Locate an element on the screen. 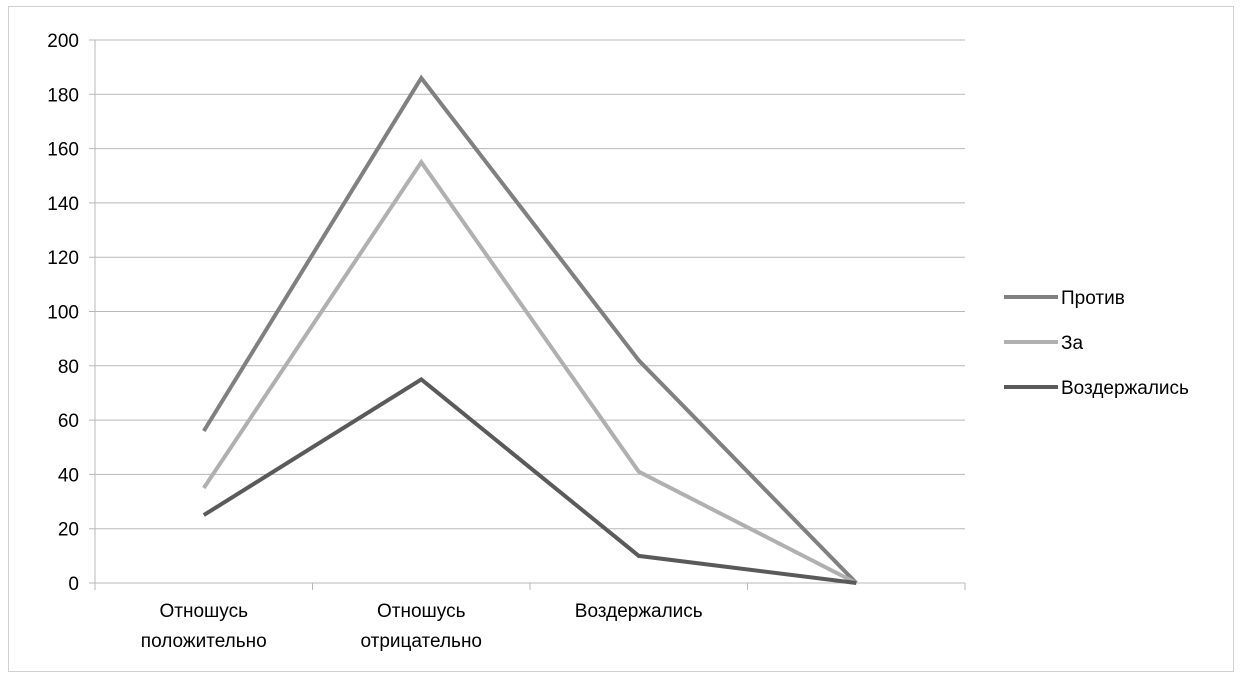 This screenshot has width=1243, height=677. legend-label: За is located at coordinates (1072, 343).